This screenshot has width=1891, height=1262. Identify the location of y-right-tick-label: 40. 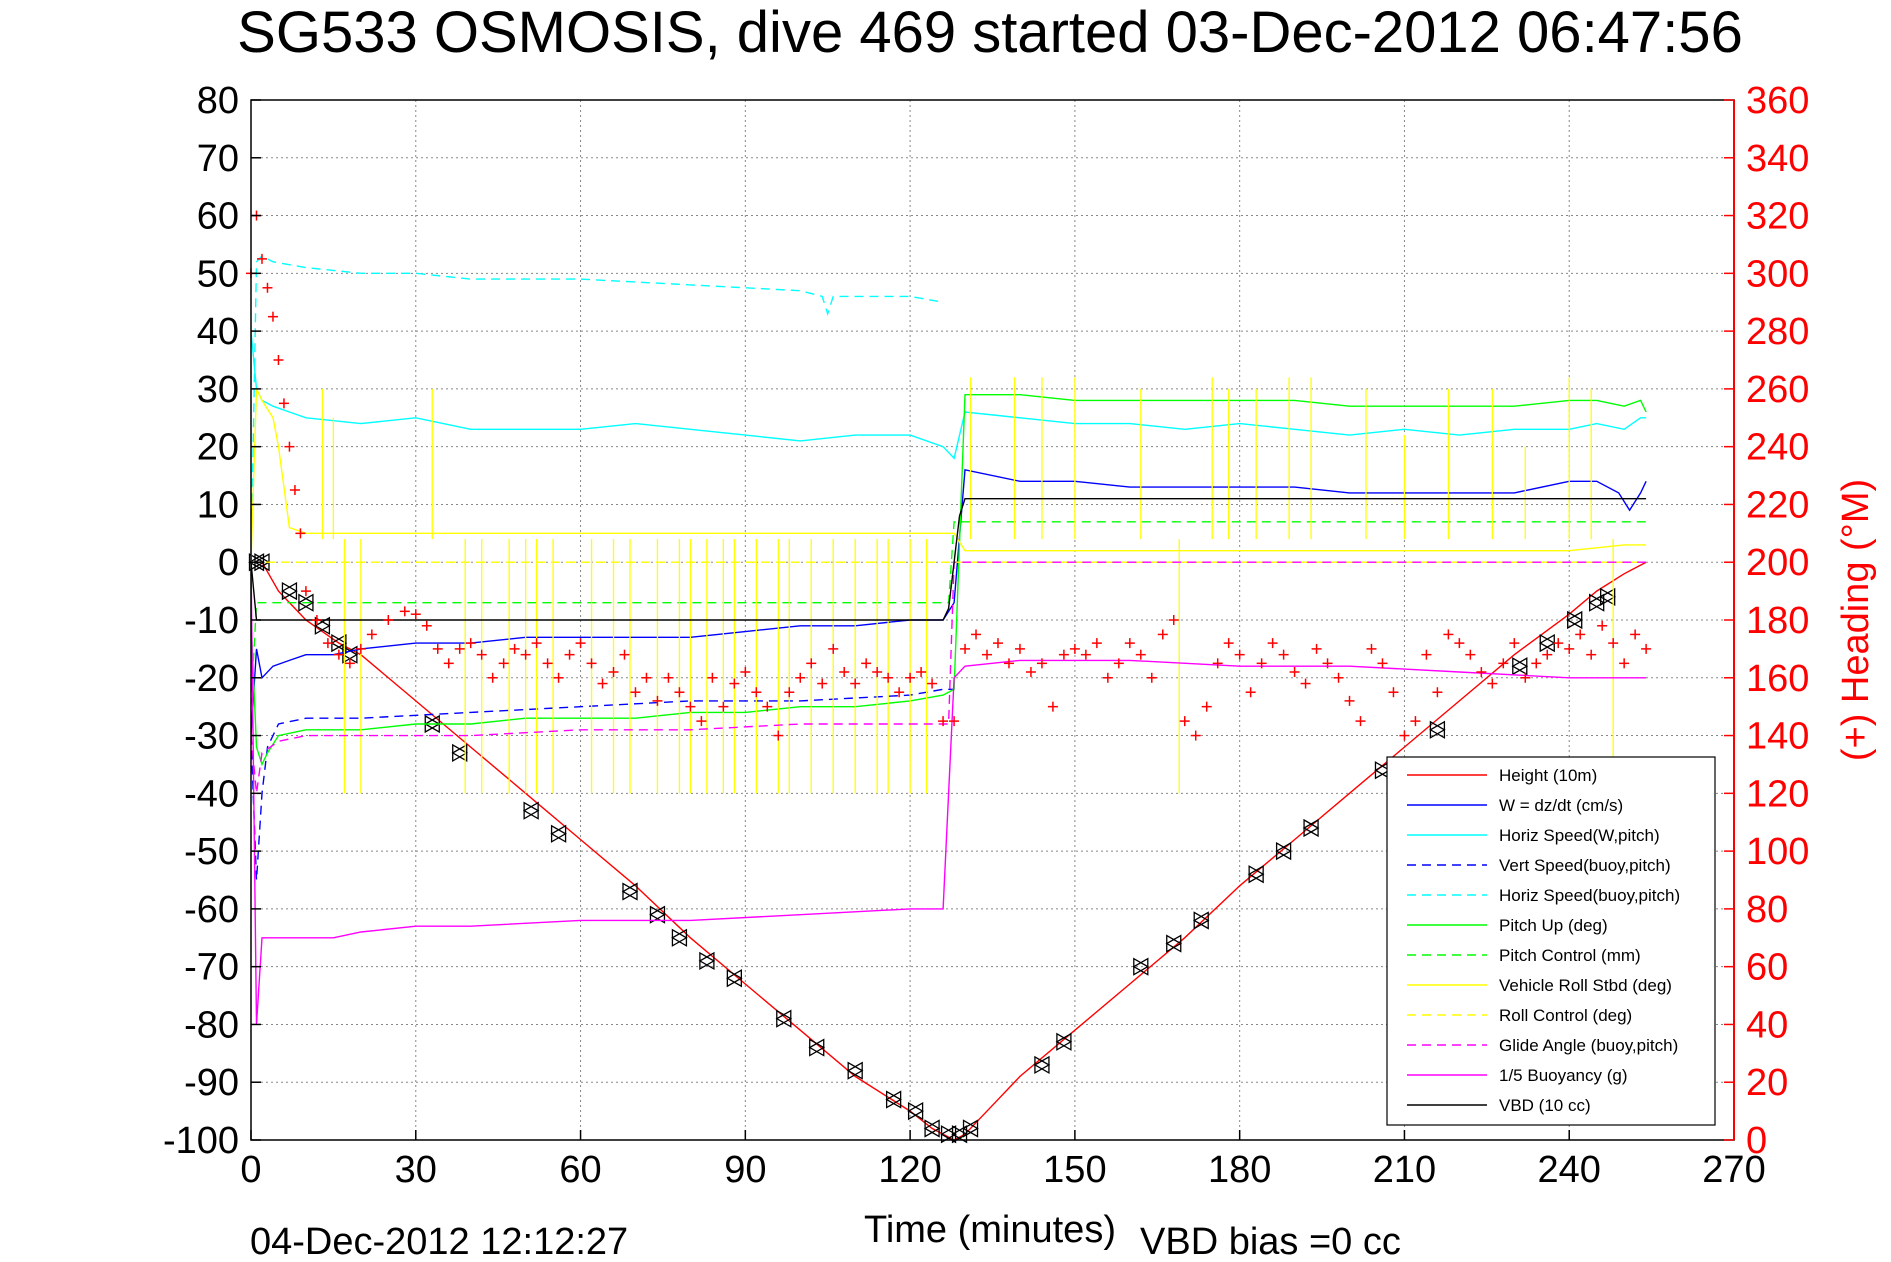
(1767, 1025).